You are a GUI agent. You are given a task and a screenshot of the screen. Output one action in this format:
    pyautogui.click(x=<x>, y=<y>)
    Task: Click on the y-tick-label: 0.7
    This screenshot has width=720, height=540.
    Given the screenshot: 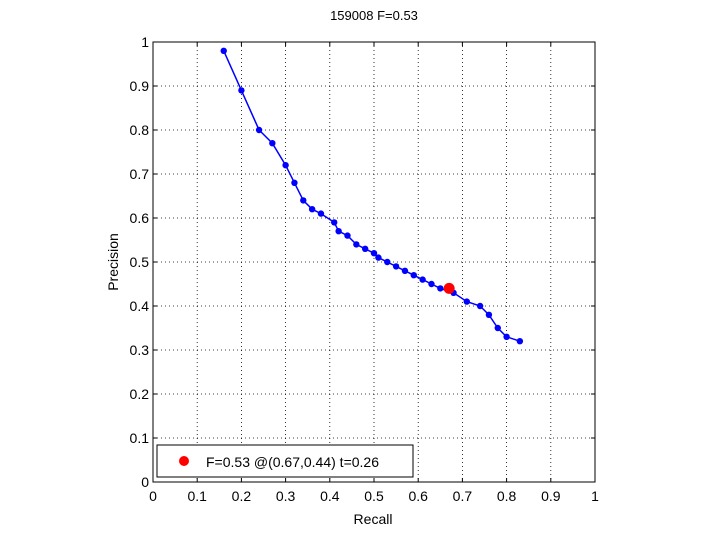 What is the action you would take?
    pyautogui.click(x=140, y=174)
    